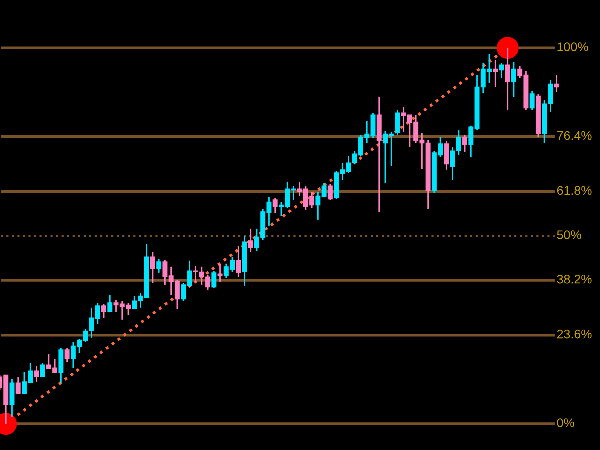 This screenshot has width=600, height=450. What do you see at coordinates (574, 279) in the screenshot?
I see `ref-line-label: 38.2%` at bounding box center [574, 279].